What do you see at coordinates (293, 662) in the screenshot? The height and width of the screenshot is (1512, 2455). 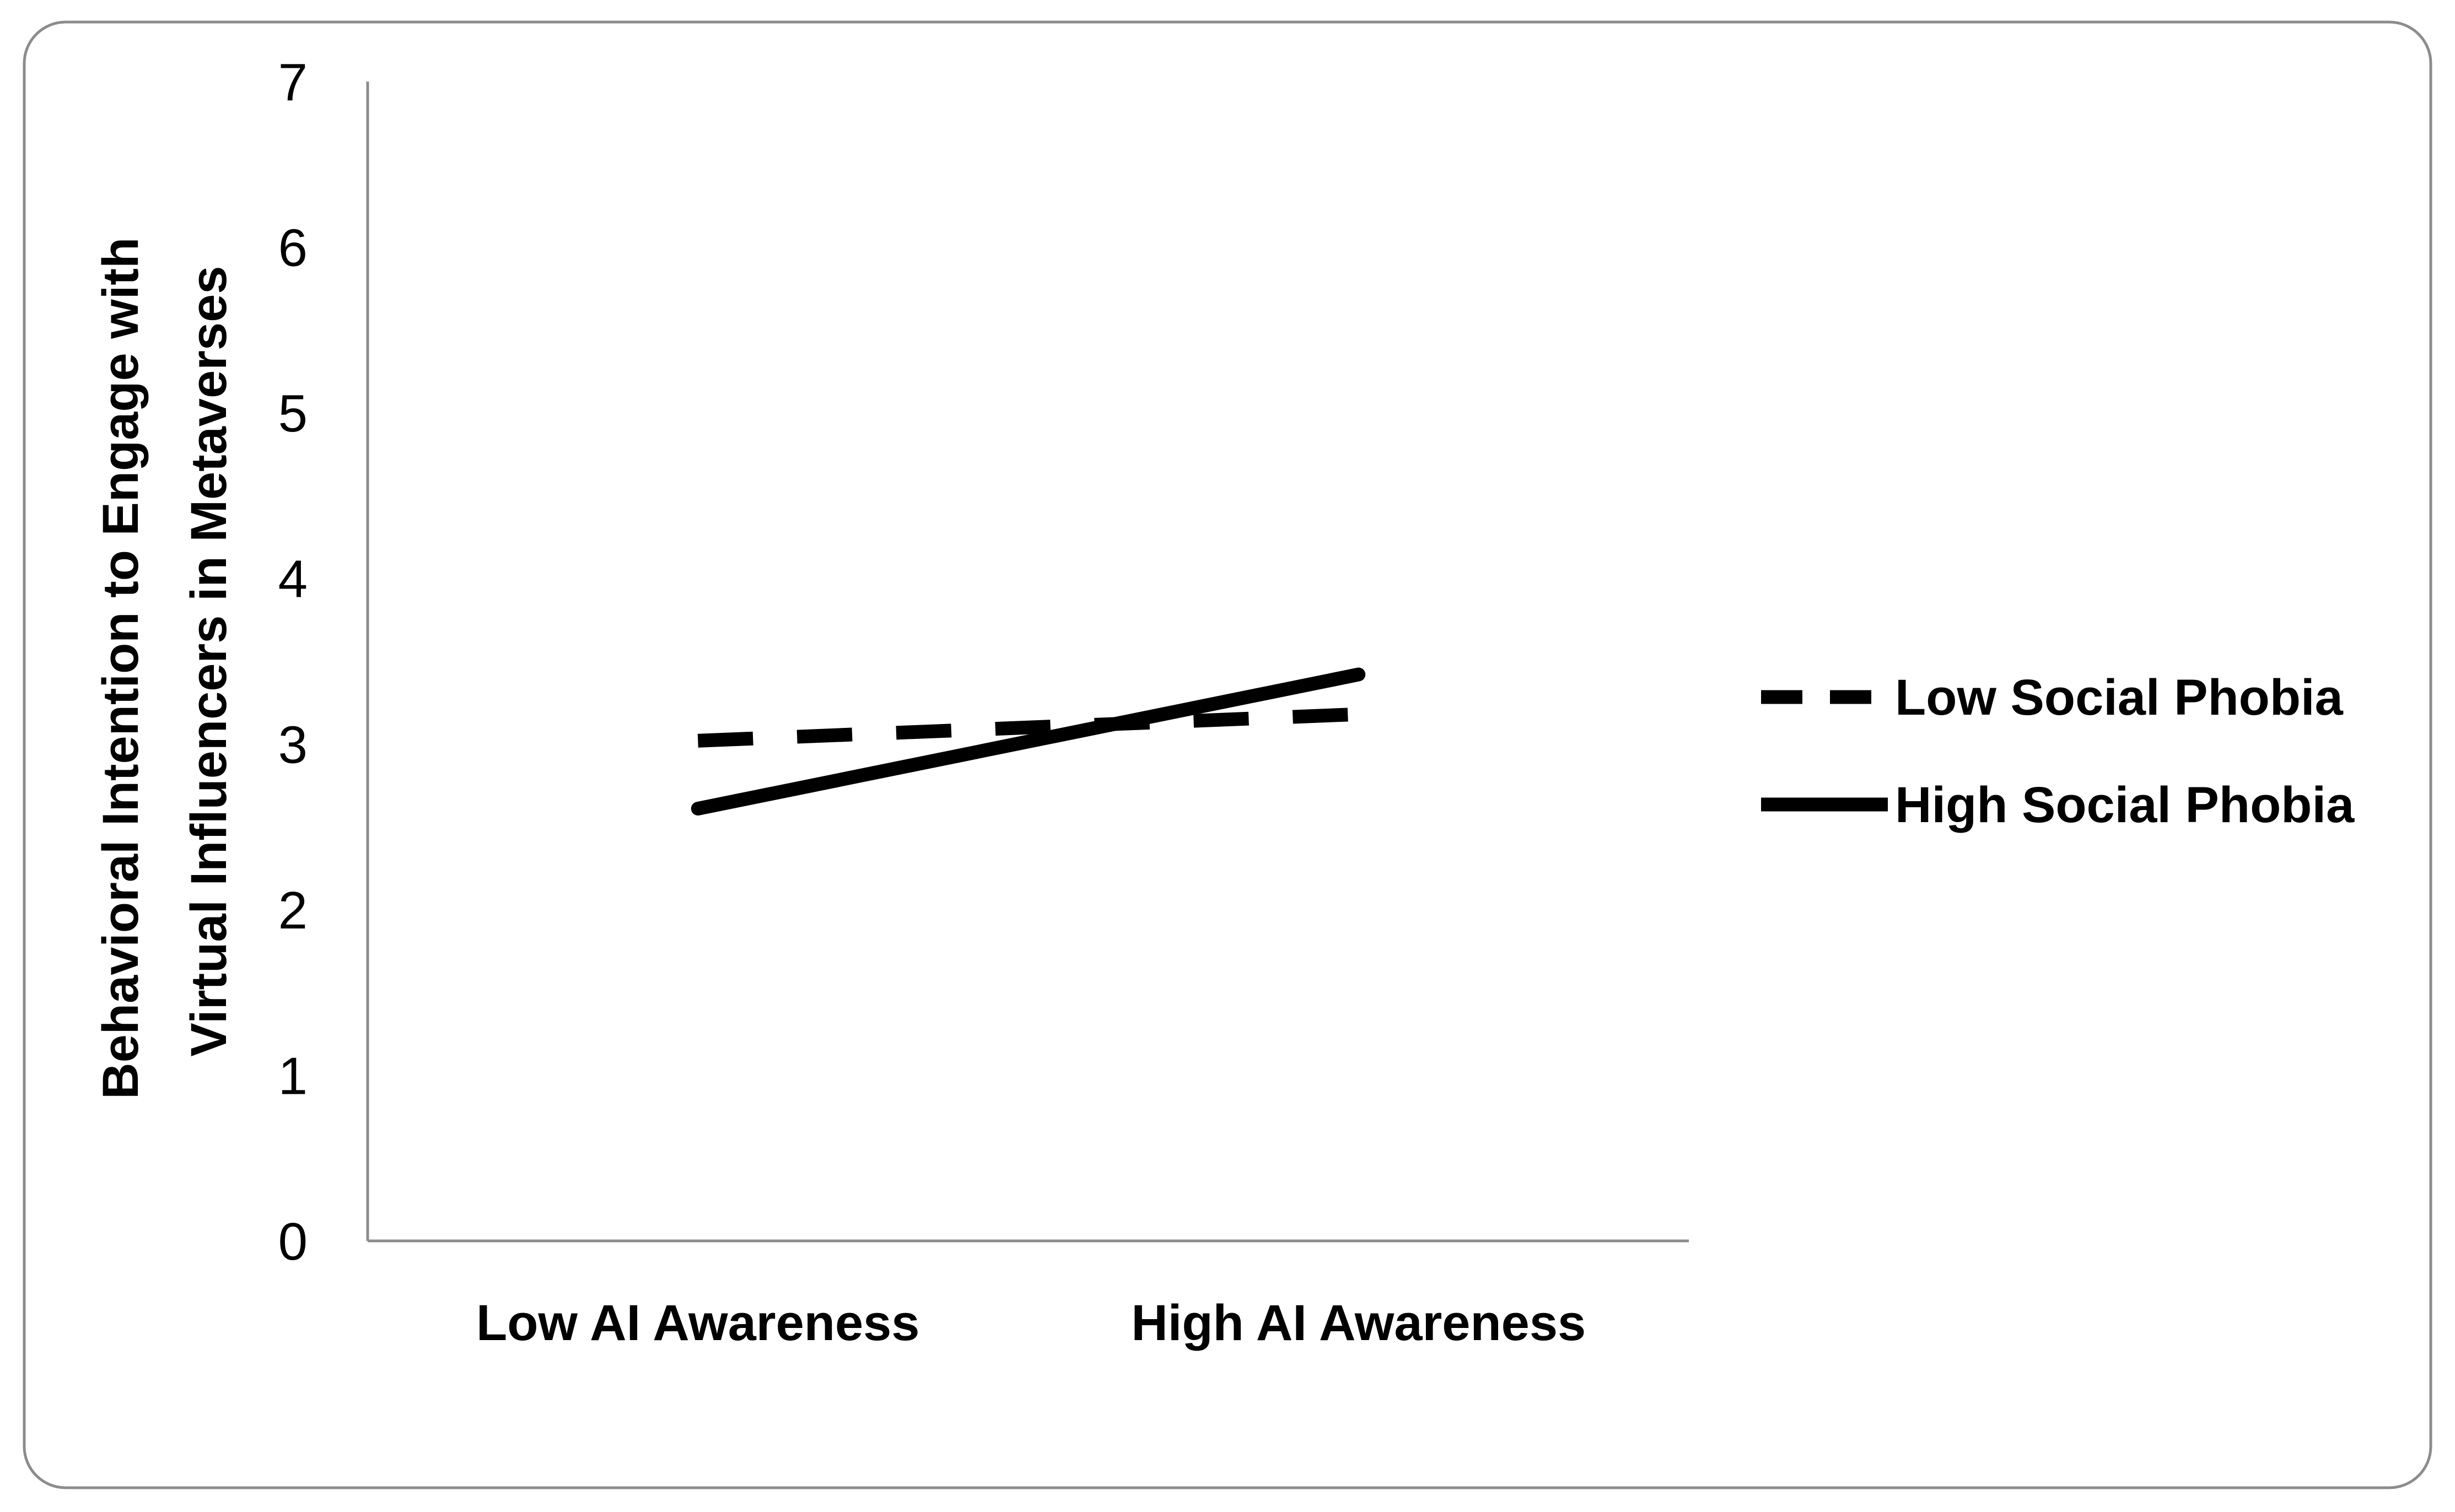 I see `y-tick-labels: 0 1 2 3 4 5 6 7` at bounding box center [293, 662].